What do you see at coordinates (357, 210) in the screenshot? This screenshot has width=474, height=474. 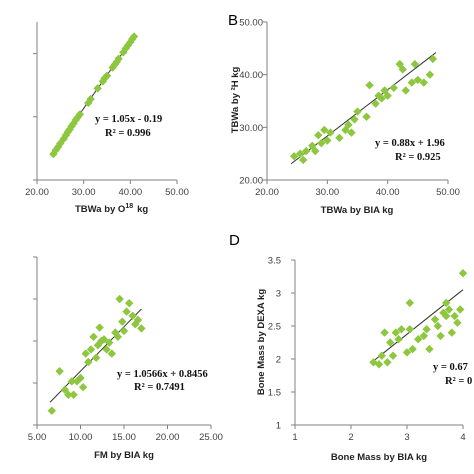 I see `x-axis-label: TBWa by BIA kg` at bounding box center [357, 210].